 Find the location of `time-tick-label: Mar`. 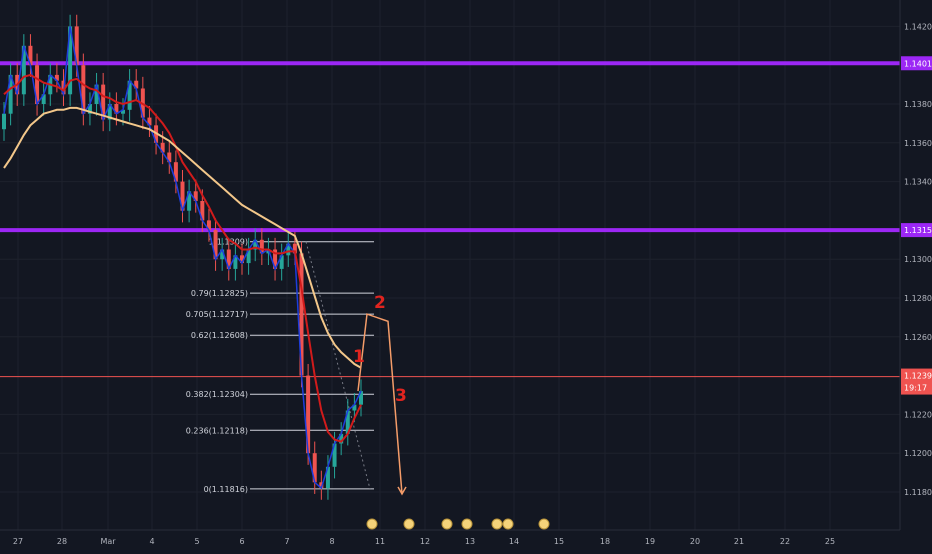

time-tick-label: Mar is located at coordinates (108, 541).